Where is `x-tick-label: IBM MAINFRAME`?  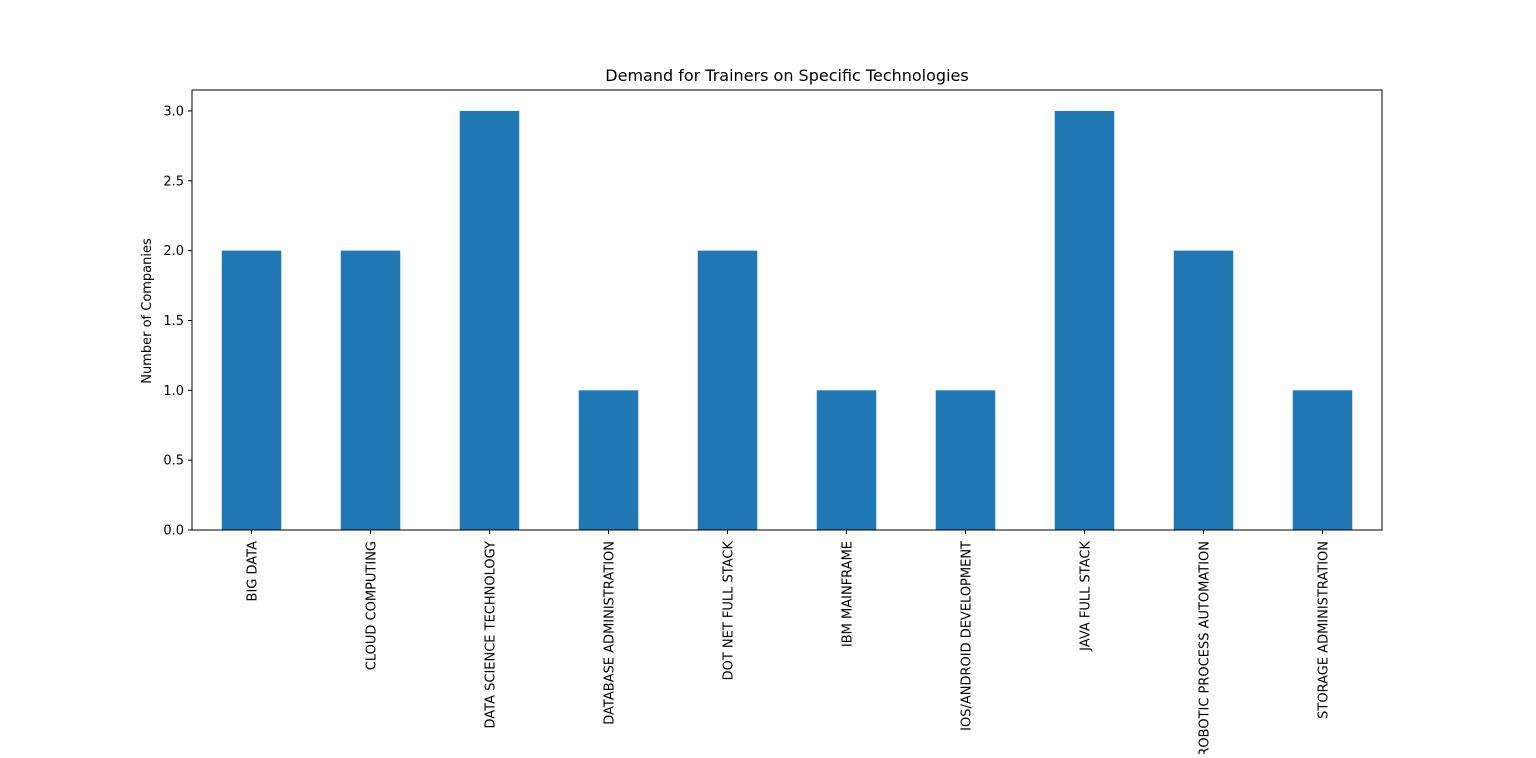 x-tick-label: IBM MAINFRAME is located at coordinates (848, 594).